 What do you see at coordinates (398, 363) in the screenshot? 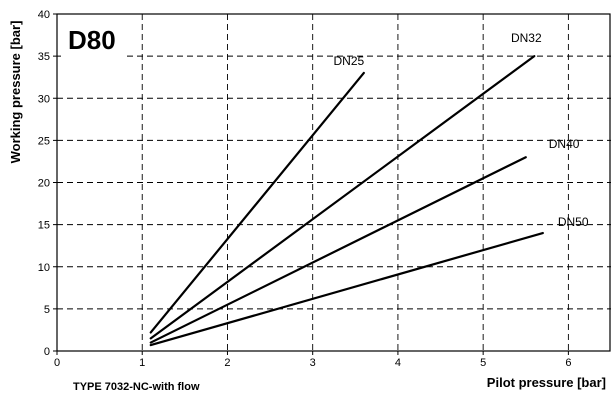
I see `x-tick-label-4: 4` at bounding box center [398, 363].